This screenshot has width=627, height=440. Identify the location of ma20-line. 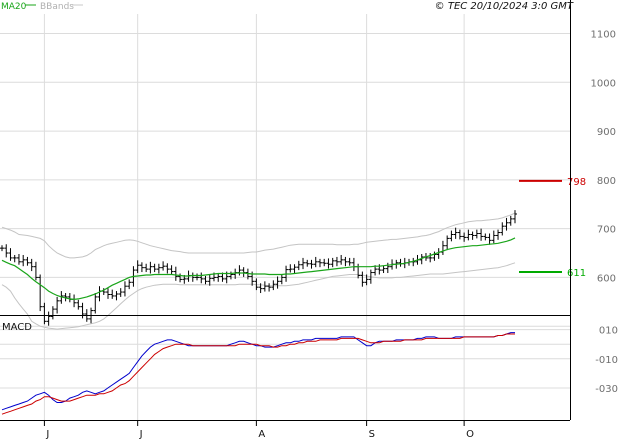
(258, 269).